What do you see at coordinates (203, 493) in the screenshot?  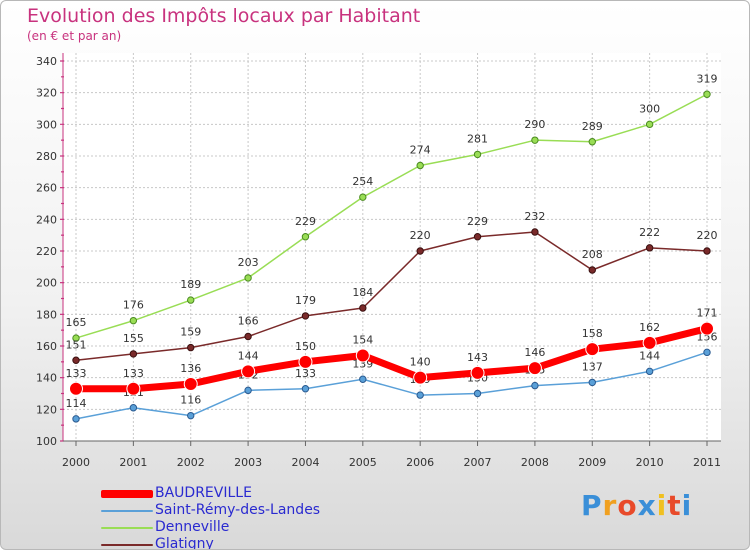 I see `legend-label: BAUDREVILLE` at bounding box center [203, 493].